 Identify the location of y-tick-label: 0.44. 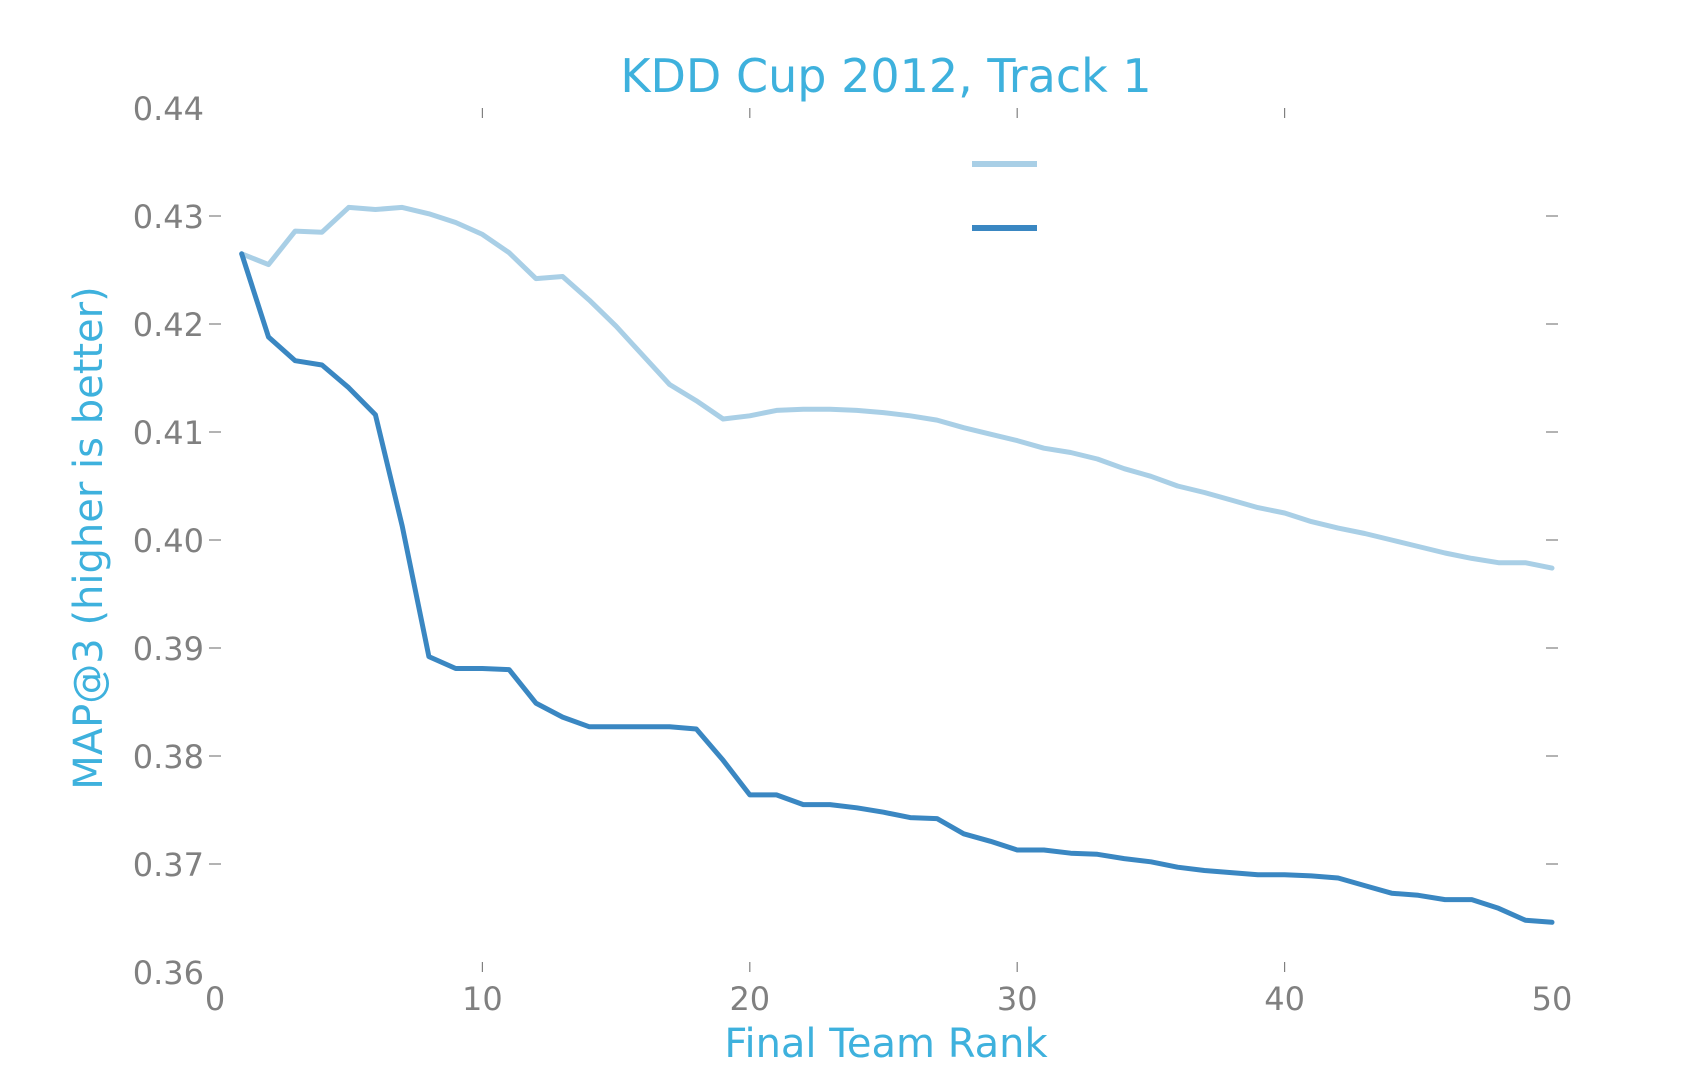
(168, 109).